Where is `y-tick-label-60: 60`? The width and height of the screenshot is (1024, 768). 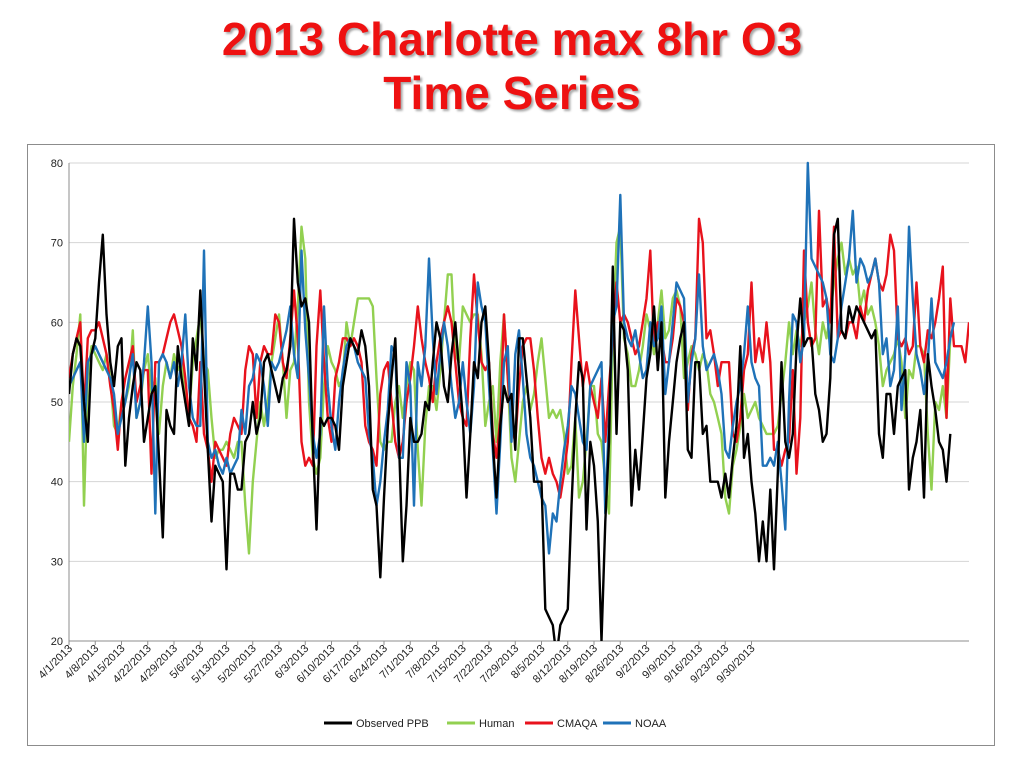 y-tick-label-60: 60 is located at coordinates (57, 323).